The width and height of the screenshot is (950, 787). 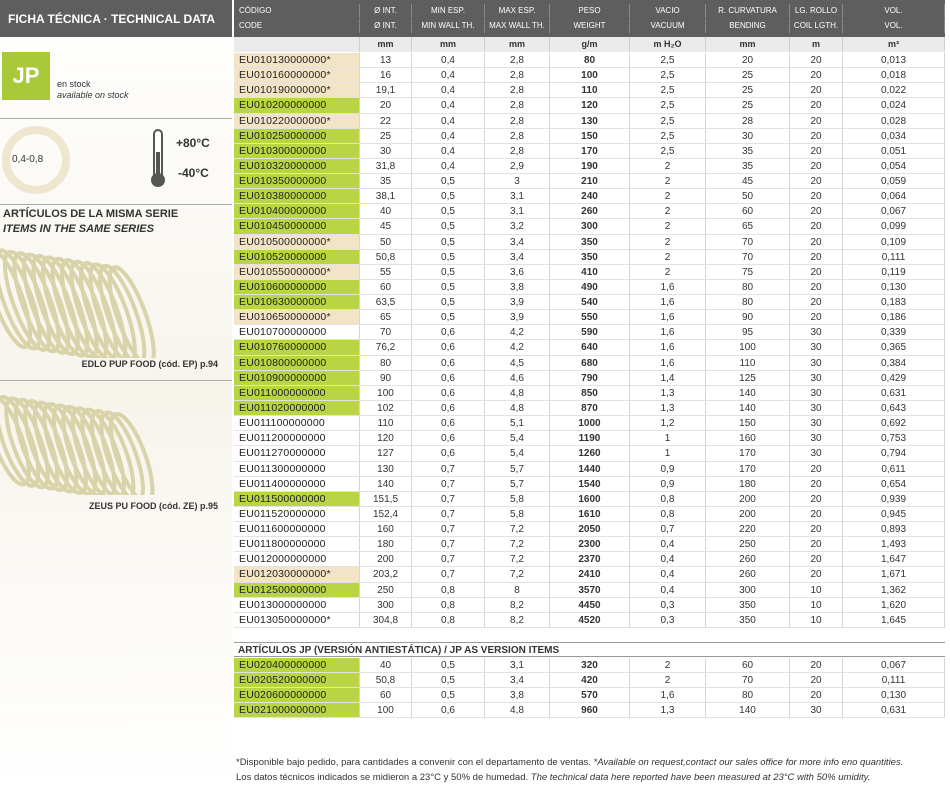 I want to click on item-code: EU011000000000, so click(x=297, y=393).